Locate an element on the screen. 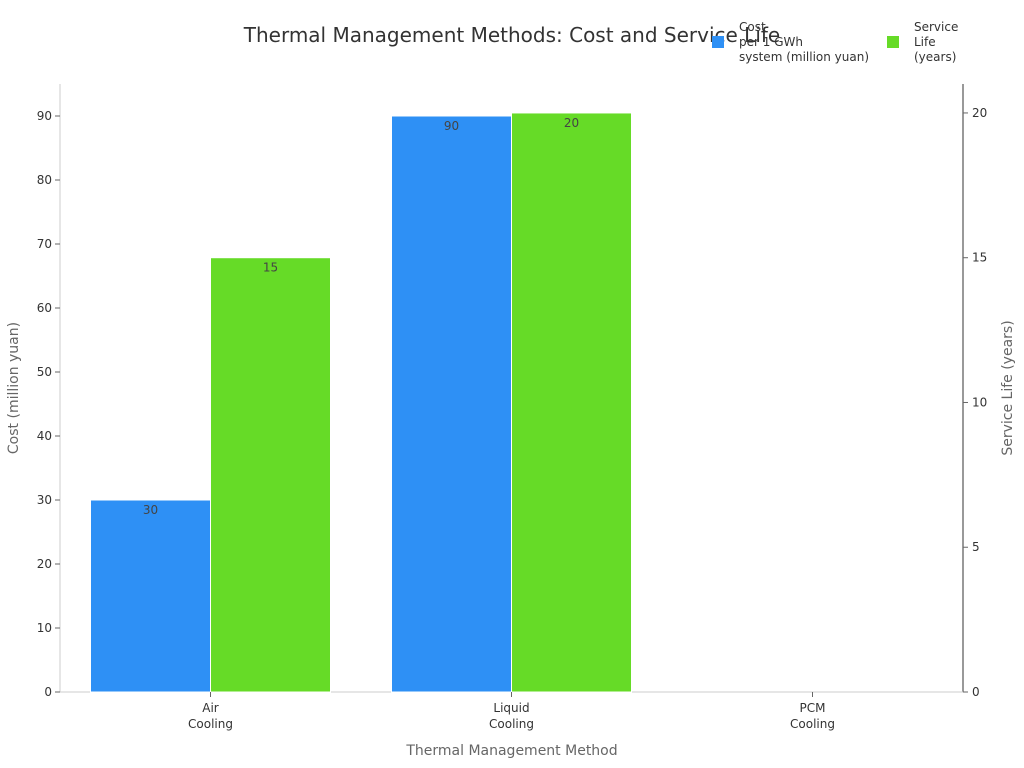 This screenshot has width=1024, height=768. left-tick-label: 40 is located at coordinates (44, 436).